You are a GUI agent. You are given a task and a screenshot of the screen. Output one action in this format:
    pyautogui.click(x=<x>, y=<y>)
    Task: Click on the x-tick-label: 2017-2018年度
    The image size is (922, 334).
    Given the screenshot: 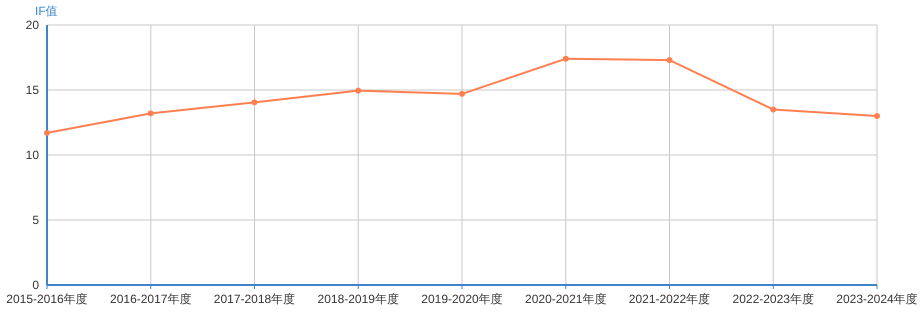 What is the action you would take?
    pyautogui.click(x=255, y=299)
    